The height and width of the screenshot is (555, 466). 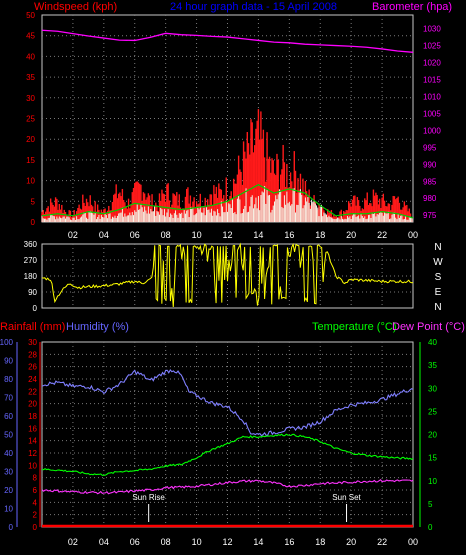 What do you see at coordinates (32, 441) in the screenshot?
I see `rainfall-tick-label: 14` at bounding box center [32, 441].